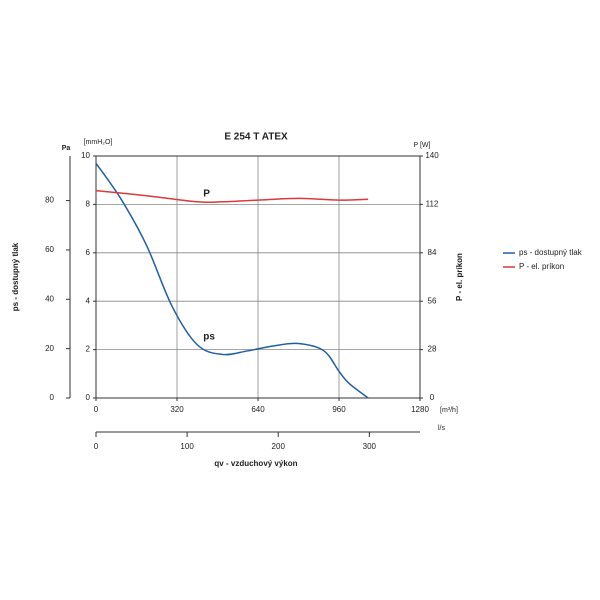 Image resolution: width=600 pixels, height=600 pixels. Describe the element at coordinates (255, 463) in the screenshot. I see `x-label: qv - vzduchový výkon` at that location.